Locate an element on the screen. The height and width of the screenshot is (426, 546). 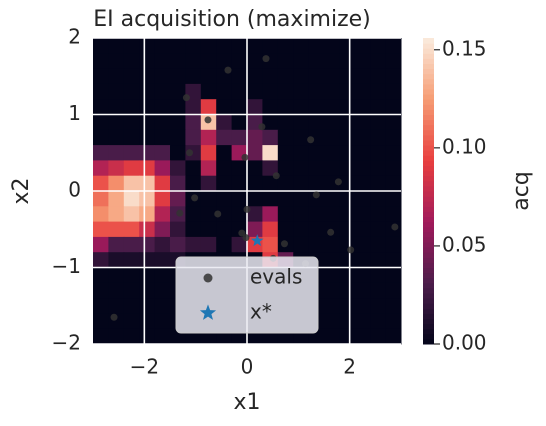
colorbar-tick-label: 0.00 is located at coordinates (464, 343).